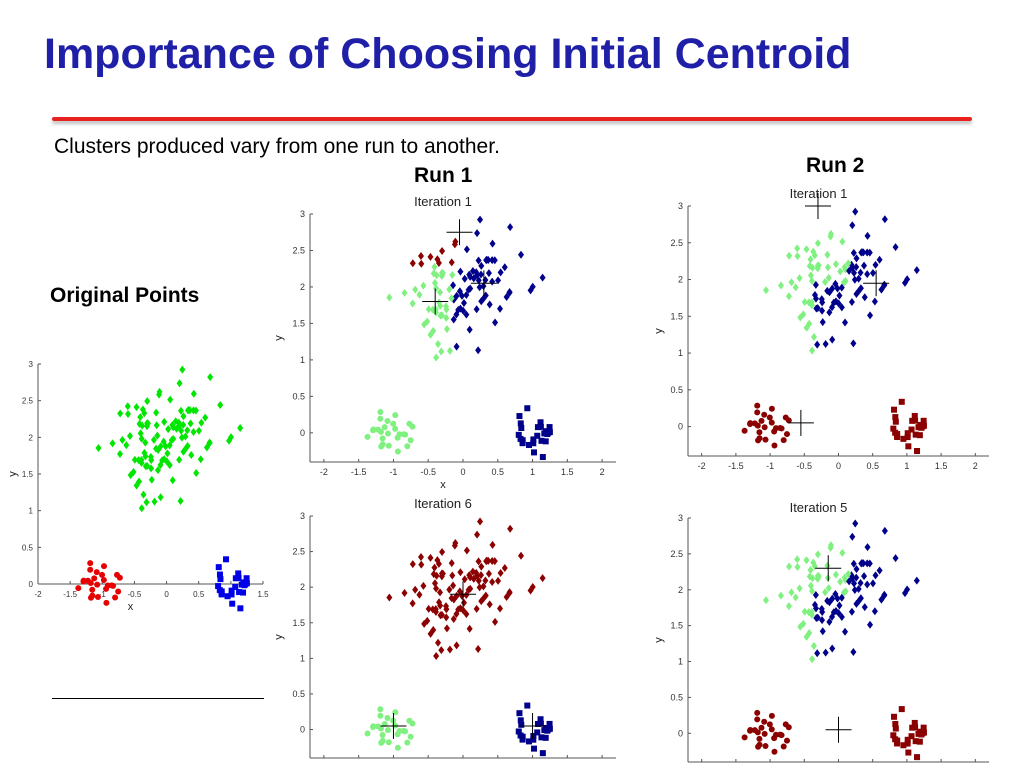  What do you see at coordinates (702, 466) in the screenshot?
I see `x-tick-label: -2` at bounding box center [702, 466].